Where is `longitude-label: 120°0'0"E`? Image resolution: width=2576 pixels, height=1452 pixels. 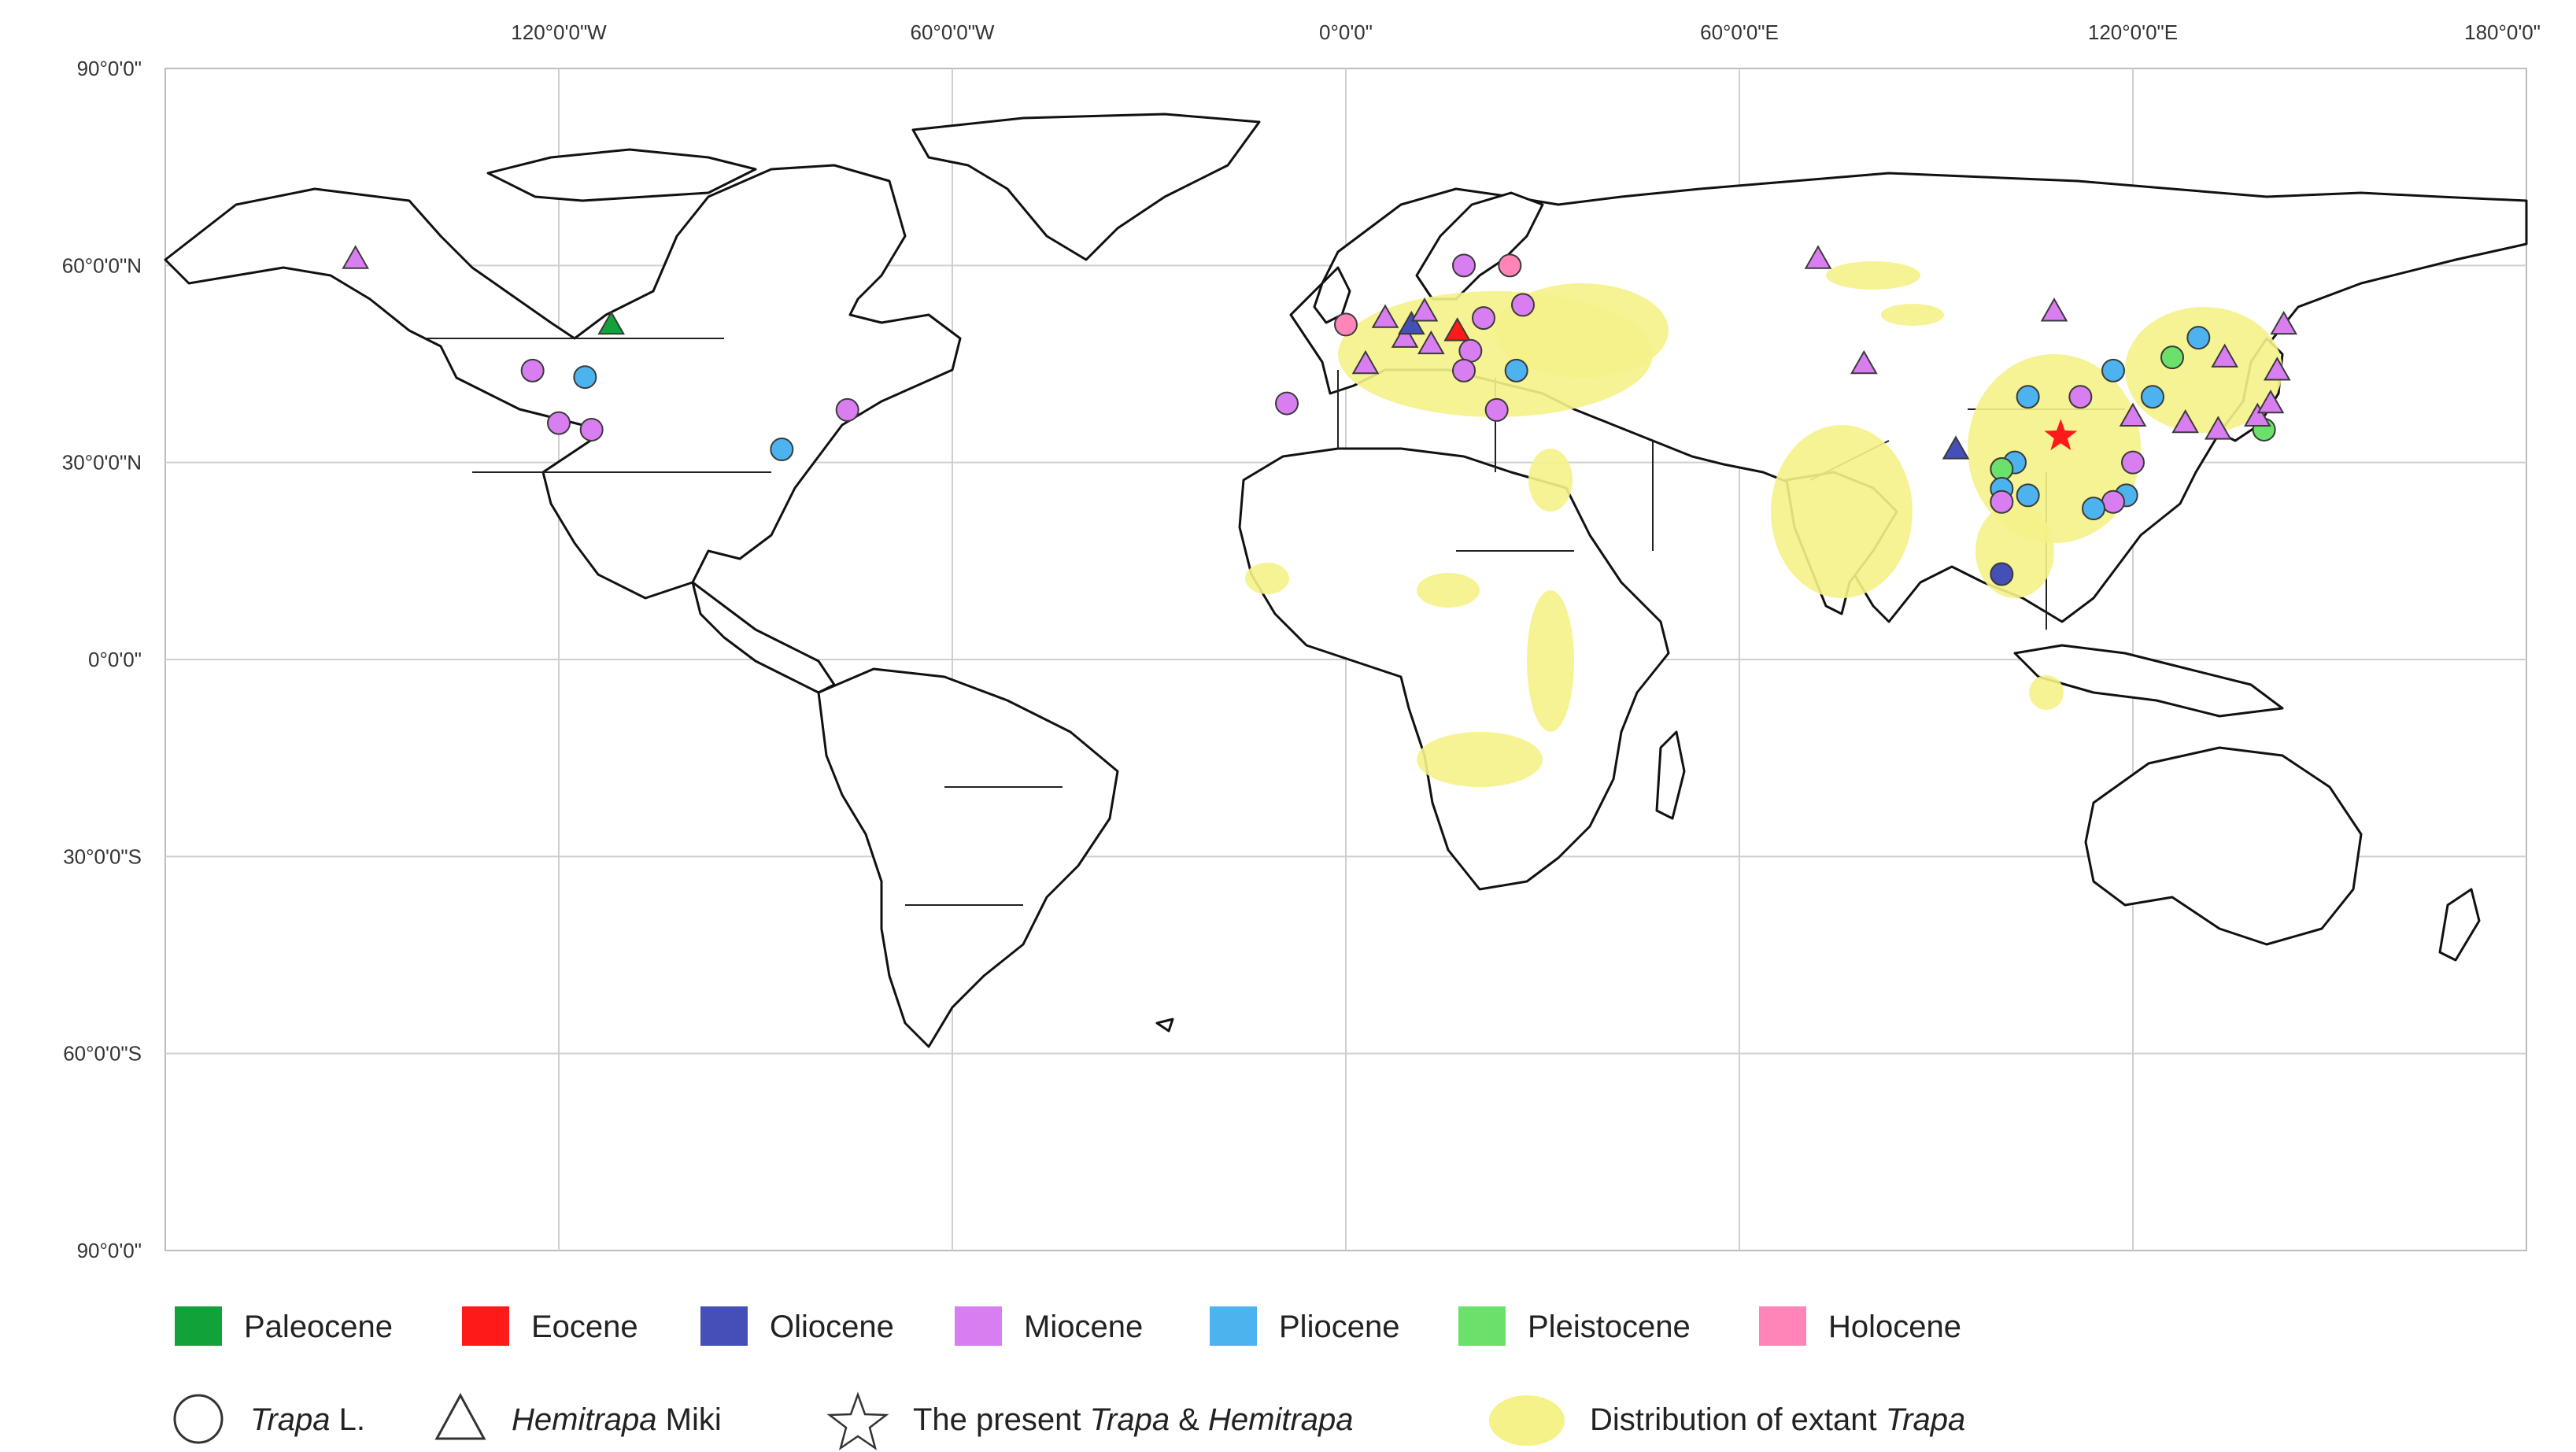
longitude-label: 120°0'0"E is located at coordinates (2133, 32).